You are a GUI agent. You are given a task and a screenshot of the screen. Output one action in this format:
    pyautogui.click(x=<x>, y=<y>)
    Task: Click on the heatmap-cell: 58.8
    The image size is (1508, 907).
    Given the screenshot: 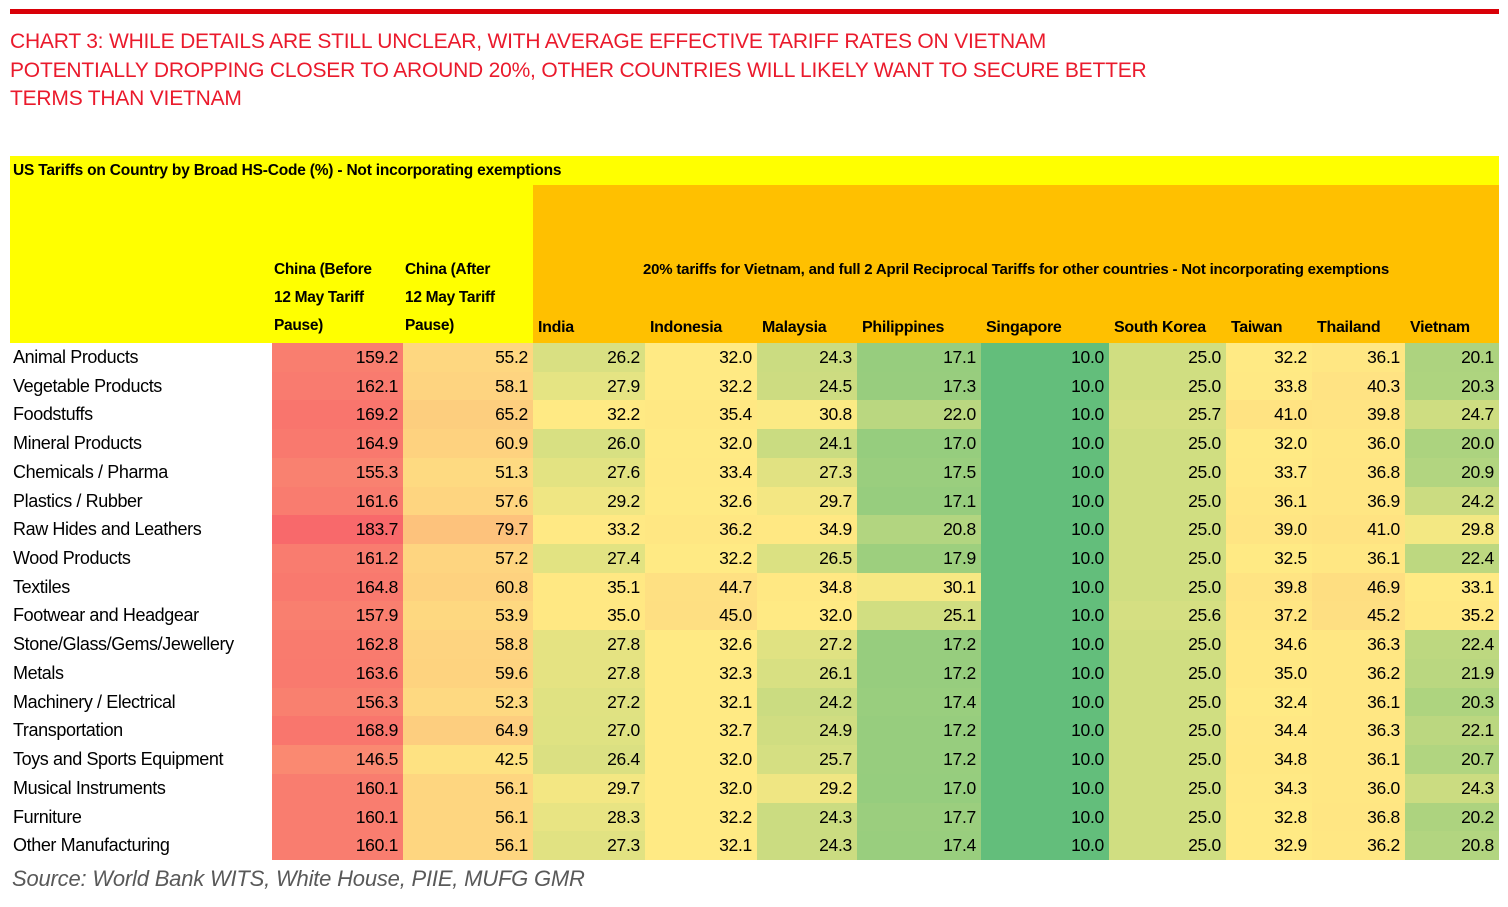 What is the action you would take?
    pyautogui.click(x=468, y=644)
    